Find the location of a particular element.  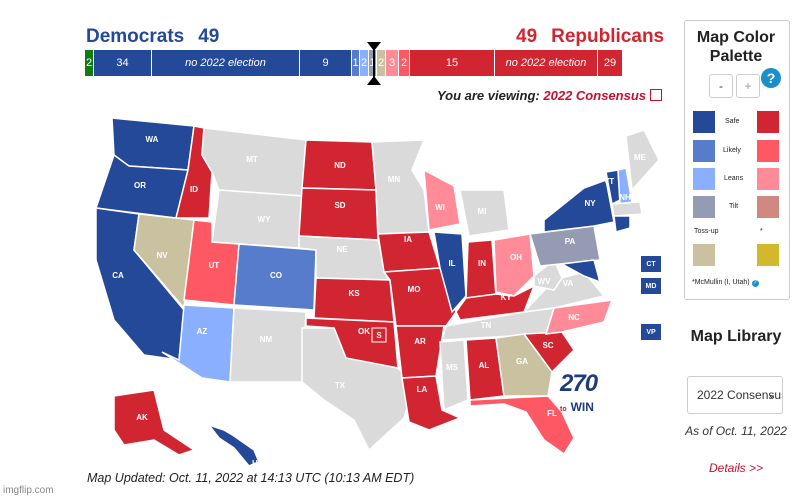

safe-label: Safe is located at coordinates (732, 121).